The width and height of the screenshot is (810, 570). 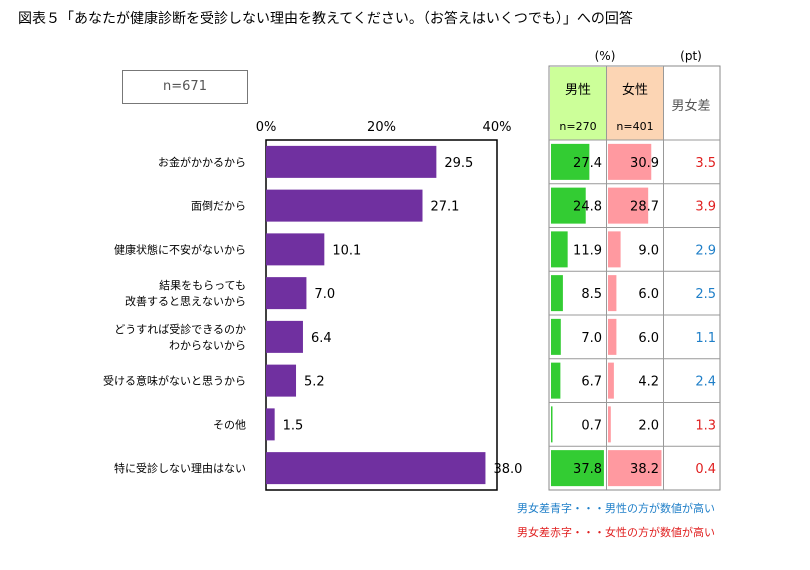 I want to click on unit-percent-label: (%), so click(x=605, y=56).